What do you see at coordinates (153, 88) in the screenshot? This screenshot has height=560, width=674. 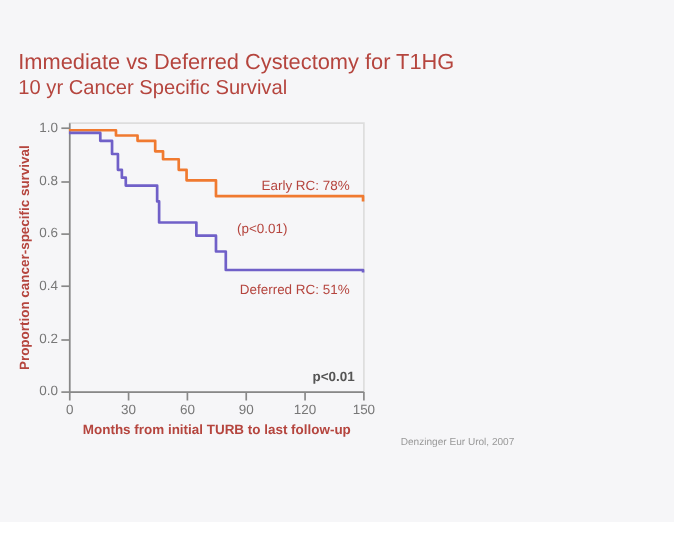 I see `chart-subtitle: 10 yr Cancer Specific Survival` at bounding box center [153, 88].